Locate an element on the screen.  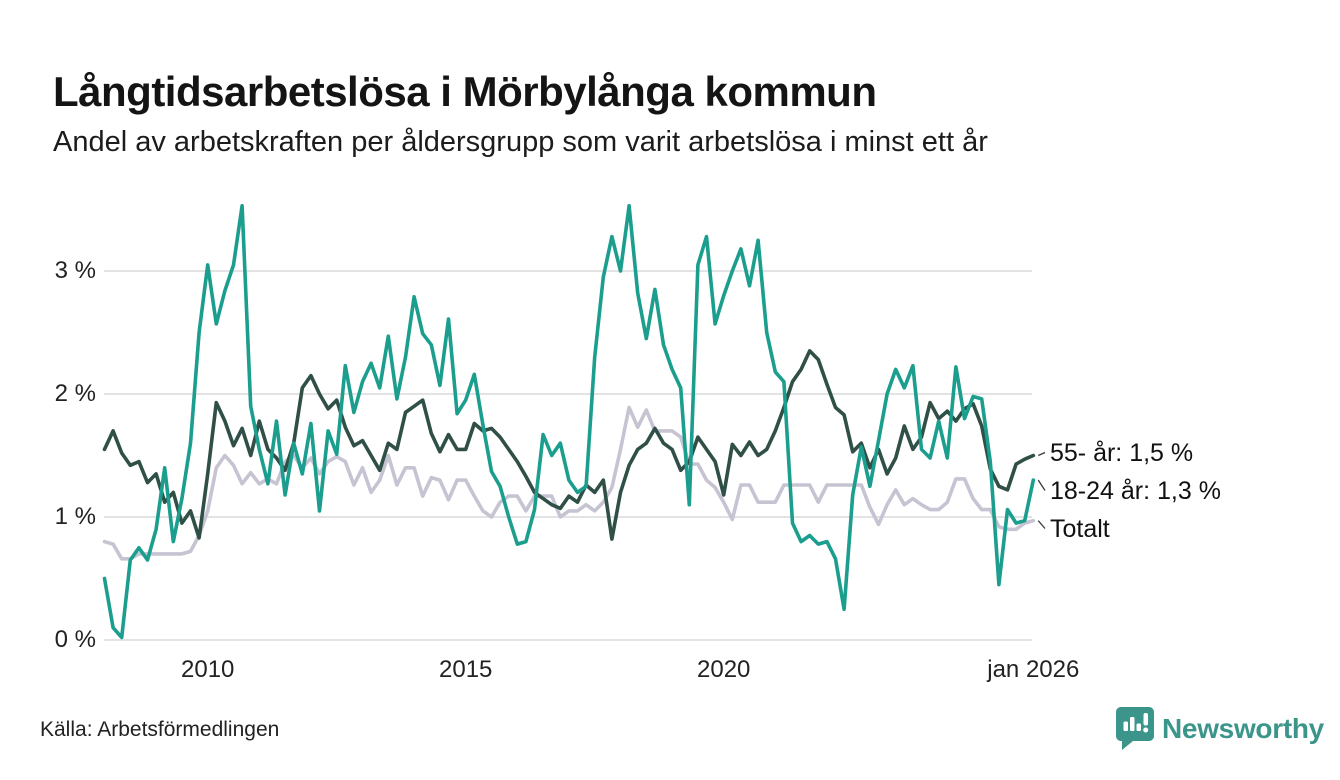
y-tick-label: 2 % is located at coordinates (75, 393).